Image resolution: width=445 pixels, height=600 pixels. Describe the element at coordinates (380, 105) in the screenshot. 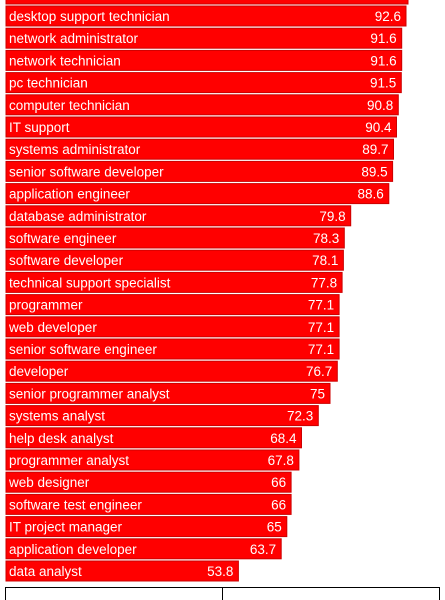

I see `bar-value-label: 90.8` at that location.